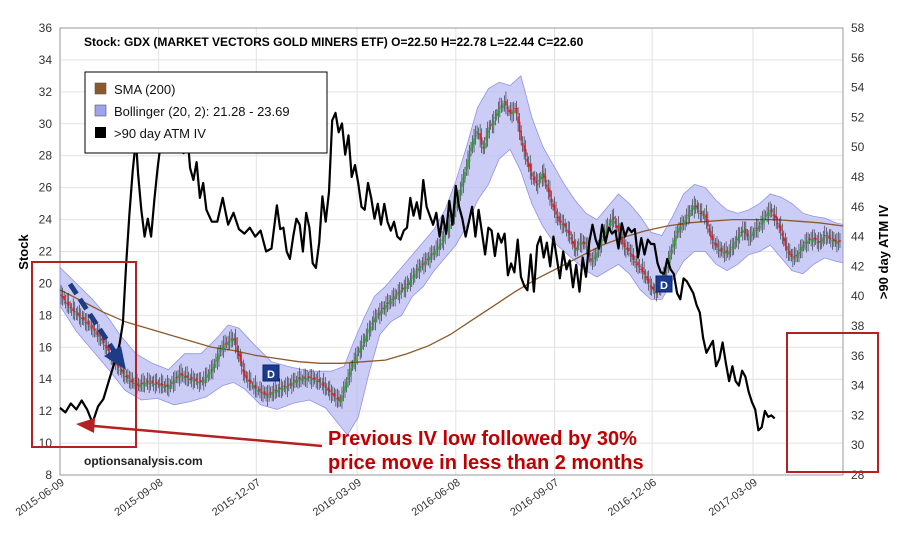 Image resolution: width=900 pixels, height=540 pixels. I want to click on highlight-box-right, so click(832, 402).